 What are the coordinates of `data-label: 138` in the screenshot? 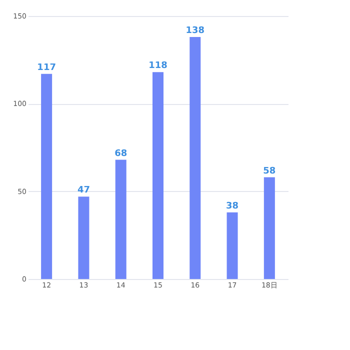 It's located at (195, 31).